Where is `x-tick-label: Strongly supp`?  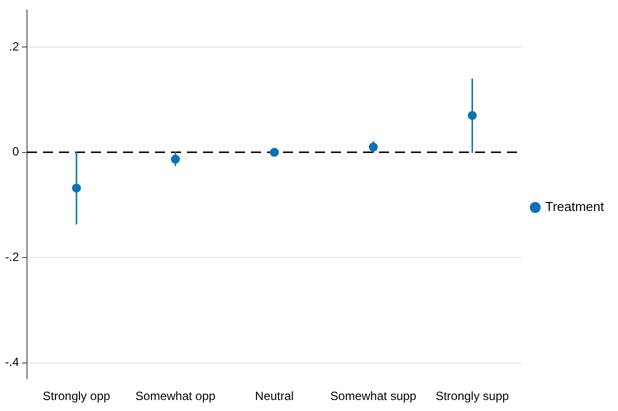
x-tick-label: Strongly supp is located at coordinates (473, 396).